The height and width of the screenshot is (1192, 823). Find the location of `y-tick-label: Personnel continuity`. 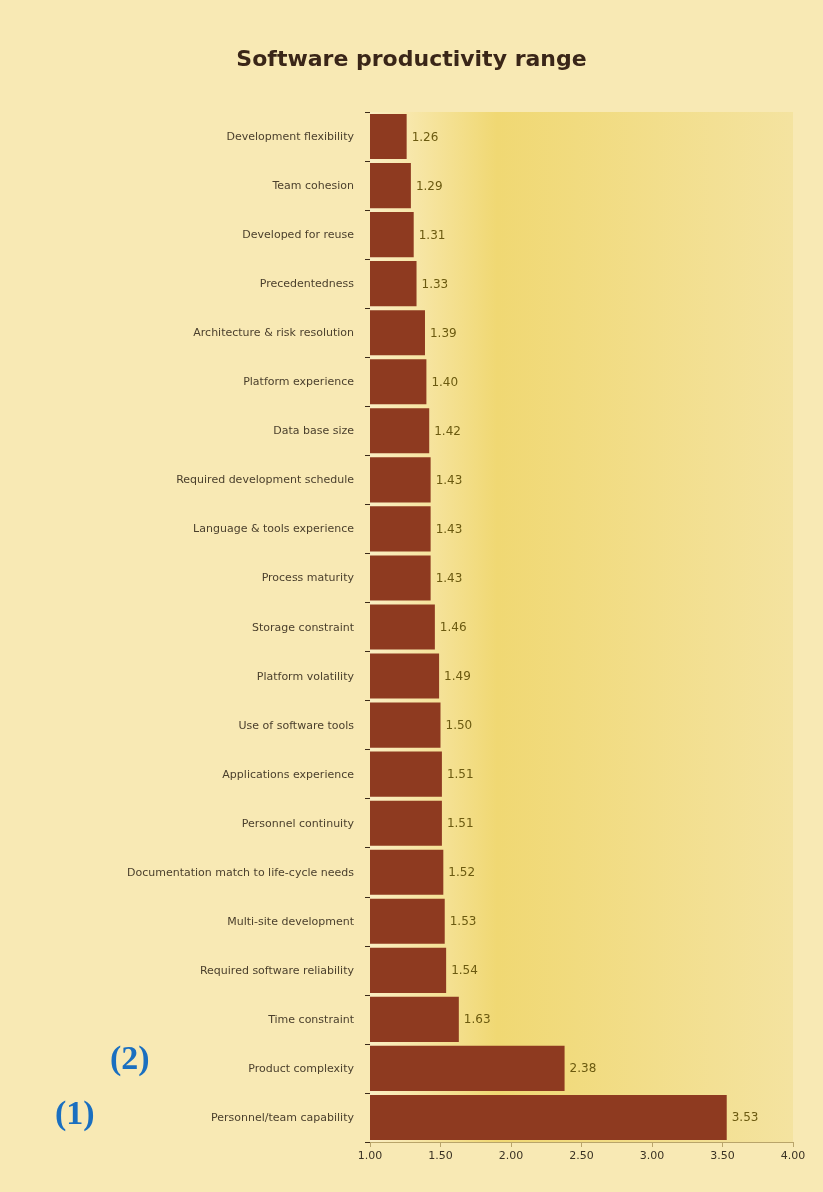

y-tick-label: Personnel continuity is located at coordinates (298, 823).